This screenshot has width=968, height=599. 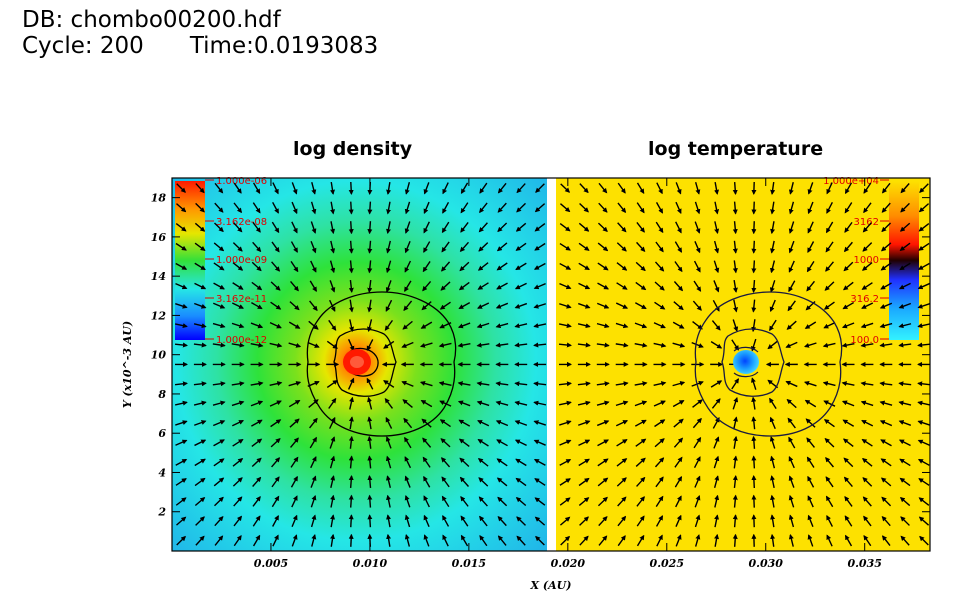 I want to click on x-tick-label: 0.035, so click(x=864, y=563).